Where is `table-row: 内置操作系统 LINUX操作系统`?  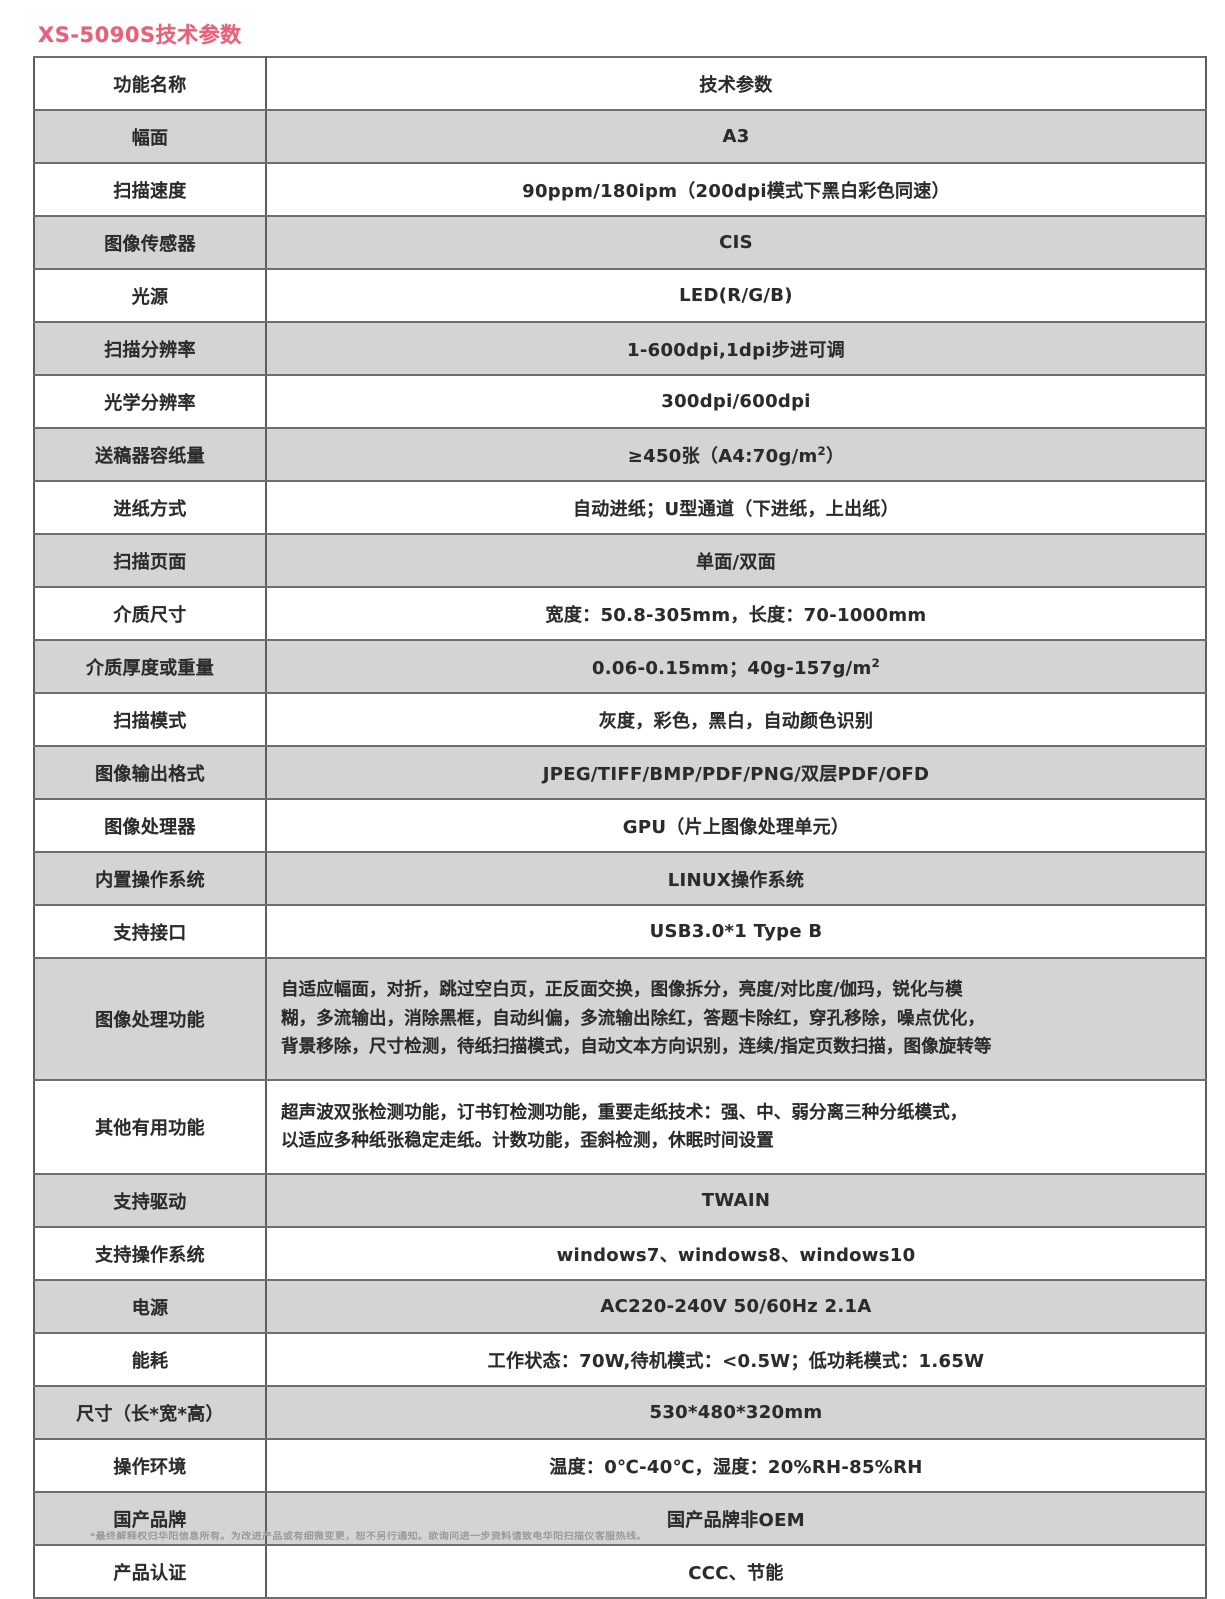
table-row: 内置操作系统 LINUX操作系统 is located at coordinates (620, 878).